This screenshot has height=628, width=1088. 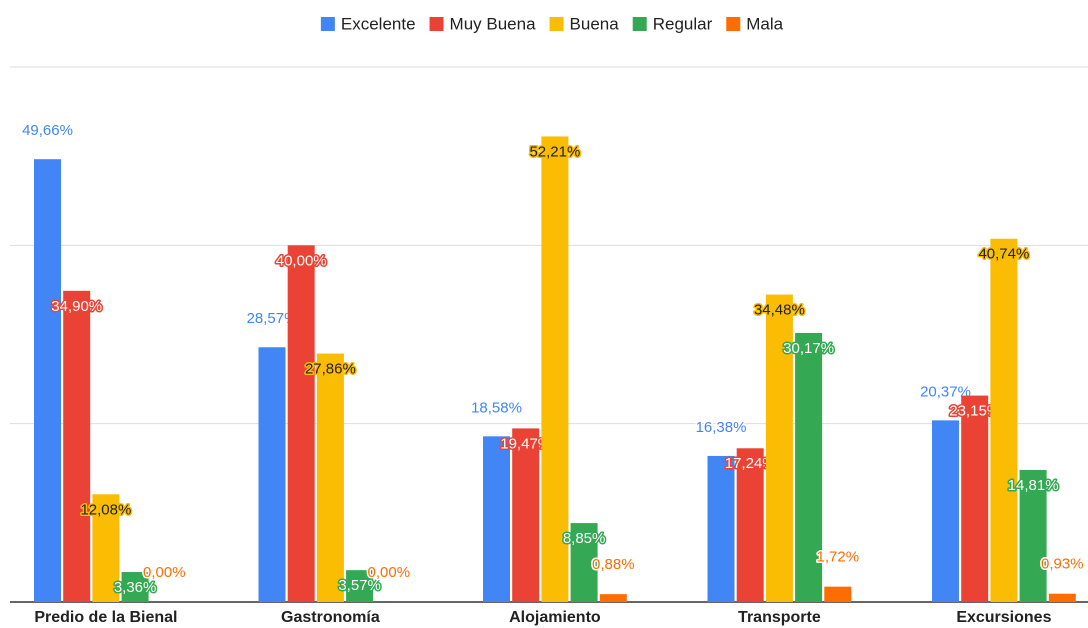 What do you see at coordinates (105, 617) in the screenshot?
I see `x-tick-label: Predio de la Bienal` at bounding box center [105, 617].